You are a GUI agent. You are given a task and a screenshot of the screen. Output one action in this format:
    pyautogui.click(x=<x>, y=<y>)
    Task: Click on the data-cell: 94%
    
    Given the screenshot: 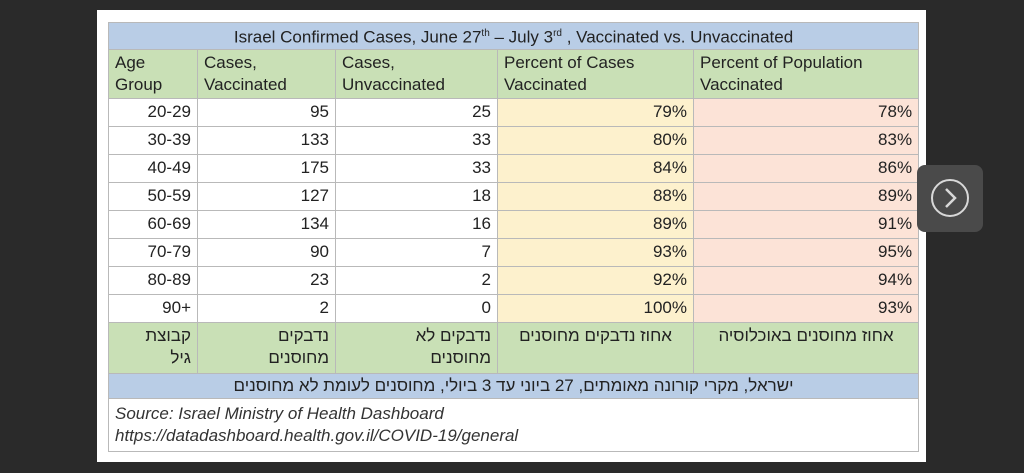 What is the action you would take?
    pyautogui.click(x=806, y=280)
    